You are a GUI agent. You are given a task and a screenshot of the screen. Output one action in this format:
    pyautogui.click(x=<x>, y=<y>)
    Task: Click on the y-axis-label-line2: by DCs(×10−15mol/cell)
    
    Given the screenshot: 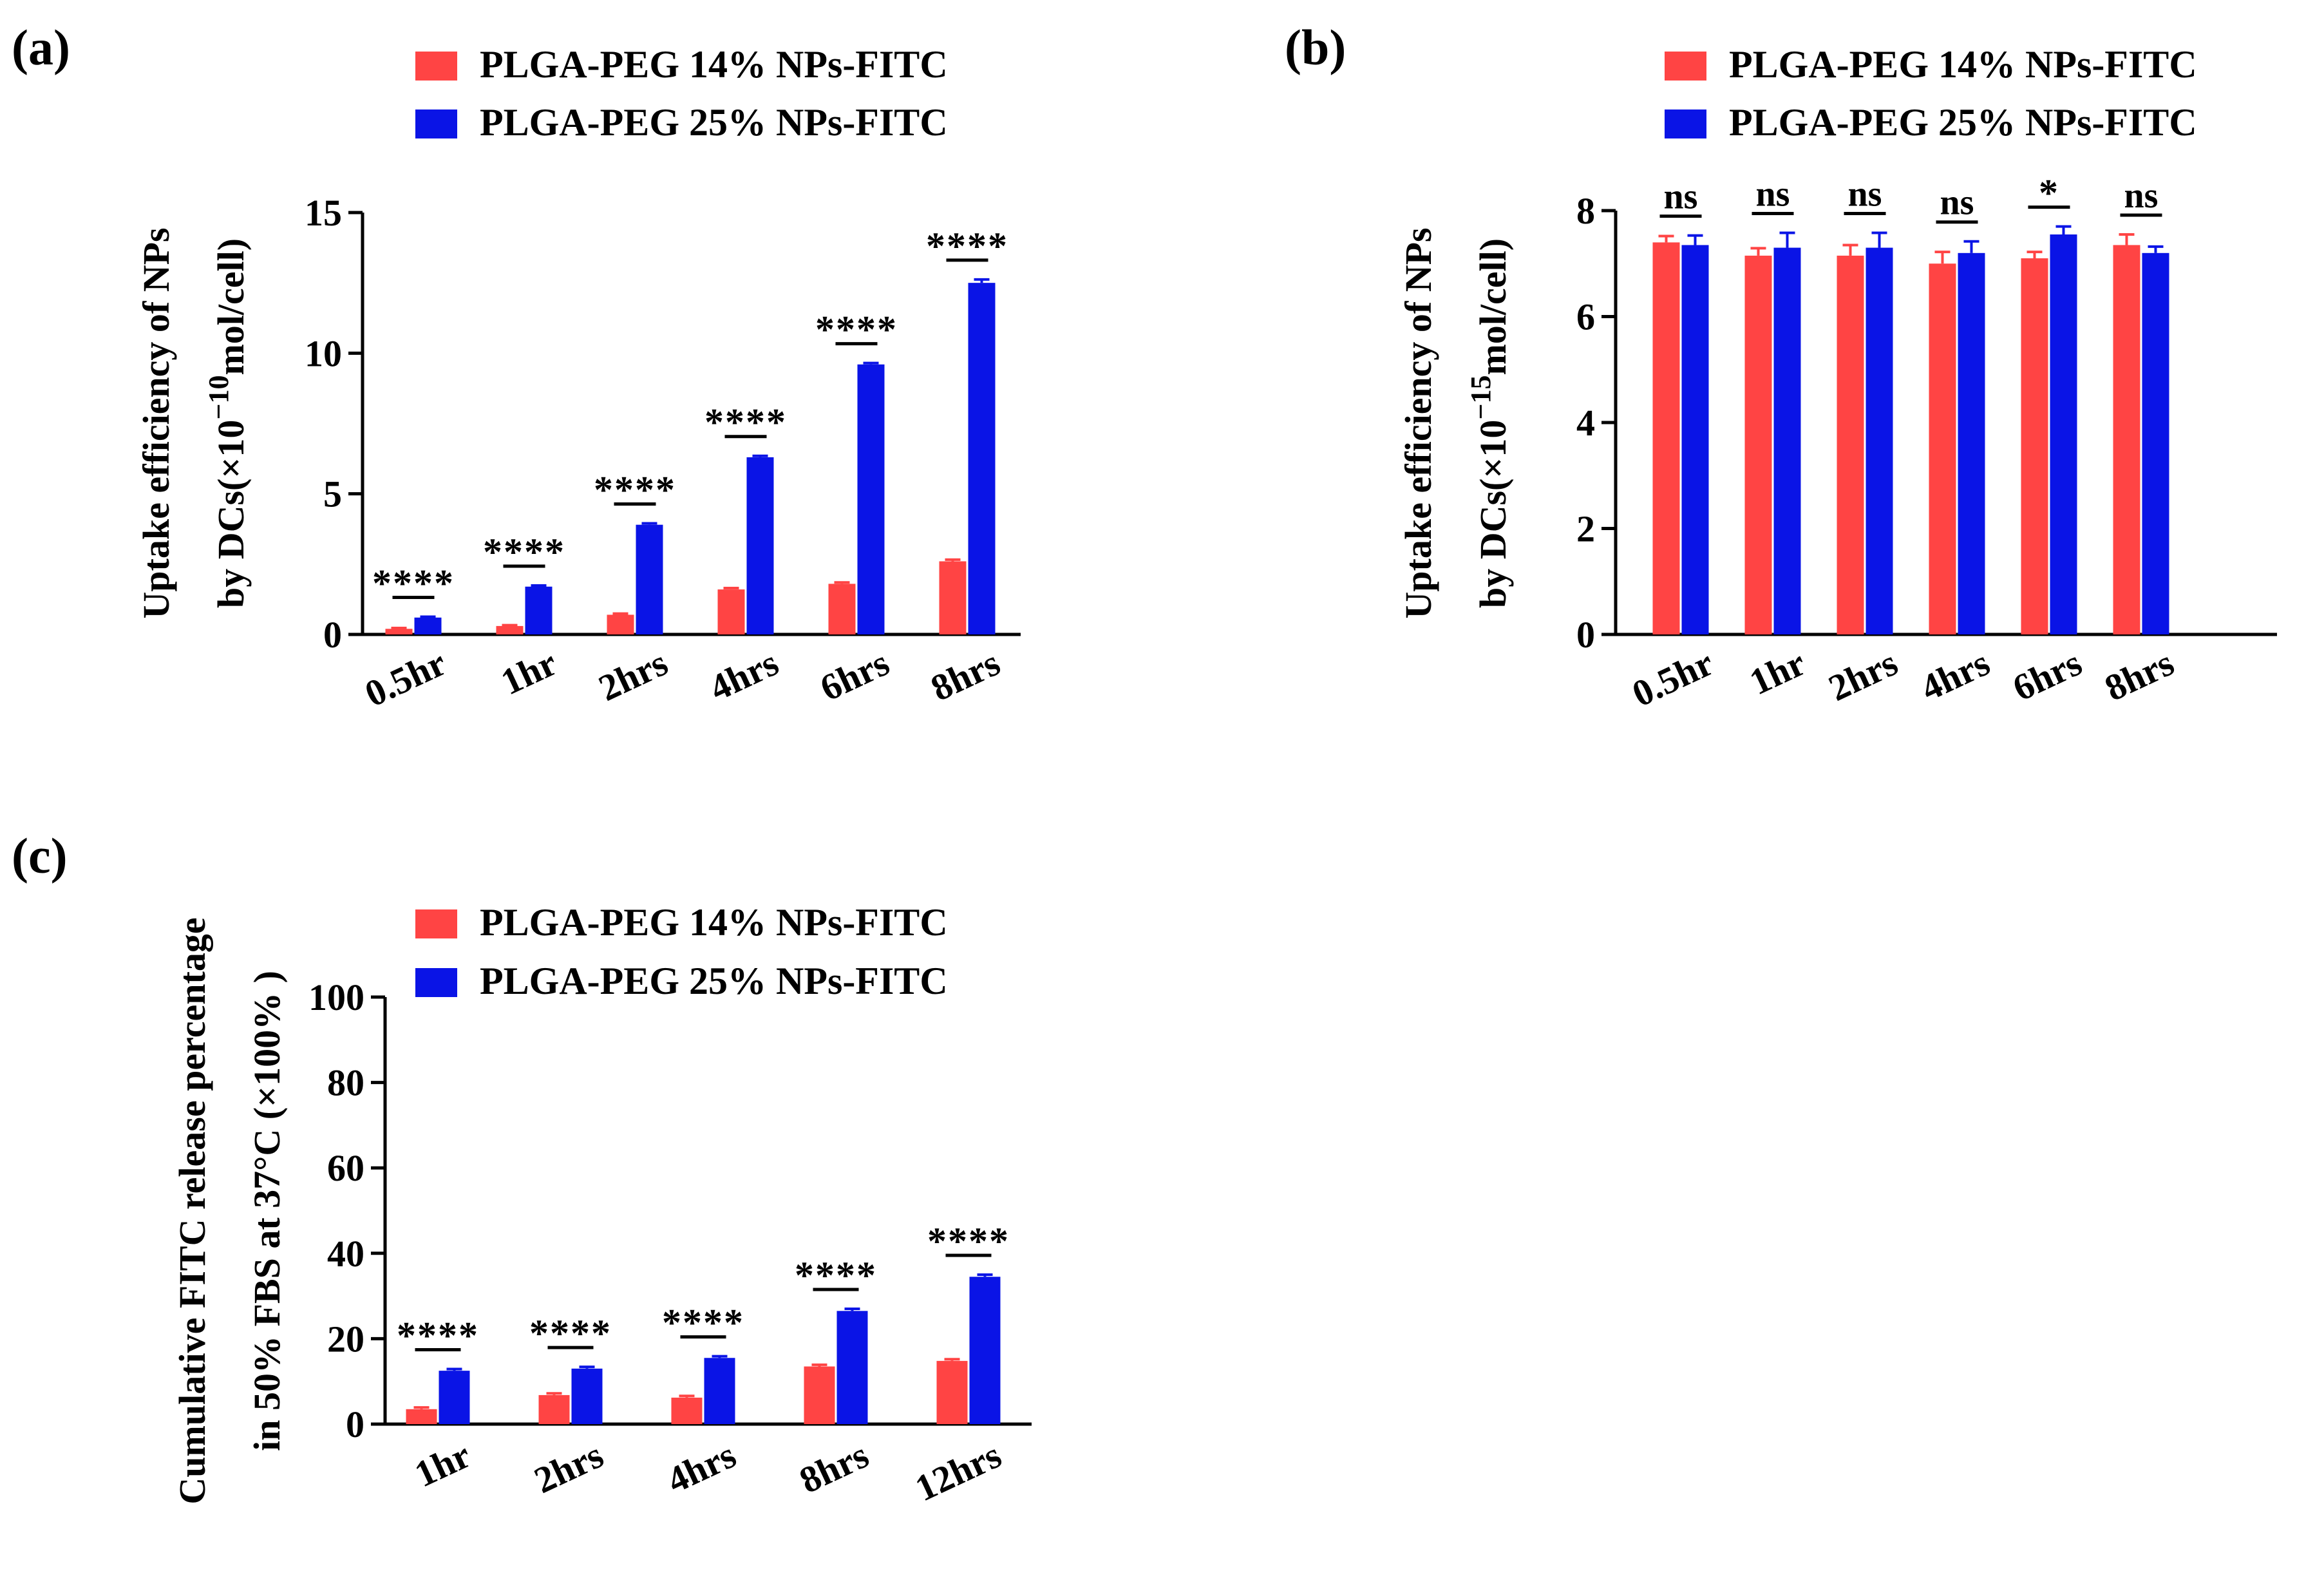 What is the action you would take?
    pyautogui.click(x=1490, y=423)
    